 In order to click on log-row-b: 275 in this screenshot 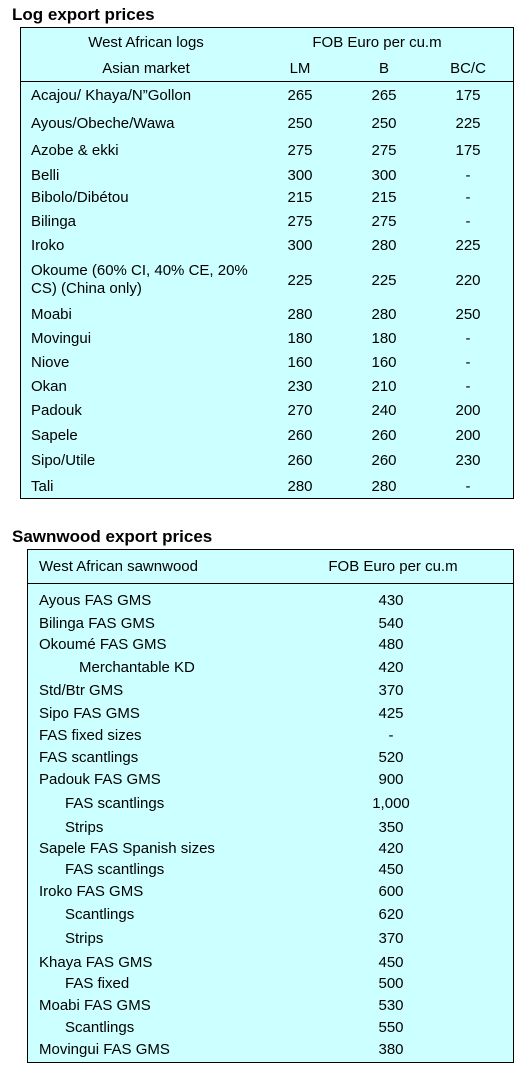, I will do `click(384, 221)`.